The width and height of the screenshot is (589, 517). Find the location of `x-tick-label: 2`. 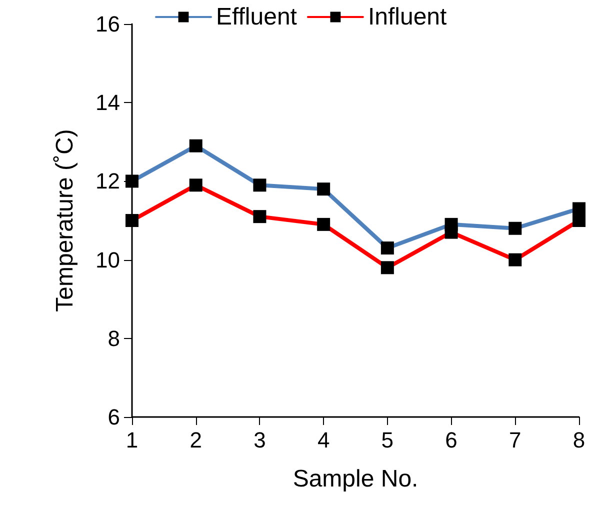

x-tick-label: 2 is located at coordinates (196, 440).